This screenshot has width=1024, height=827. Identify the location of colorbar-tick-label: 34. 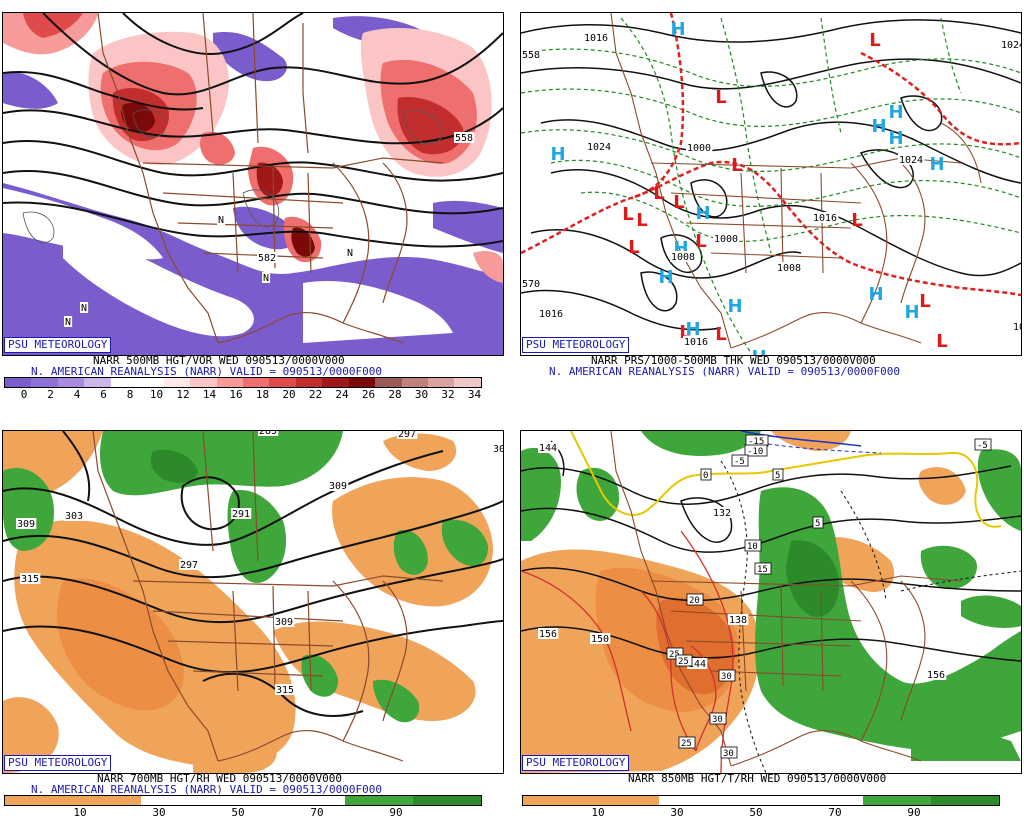
(474, 394).